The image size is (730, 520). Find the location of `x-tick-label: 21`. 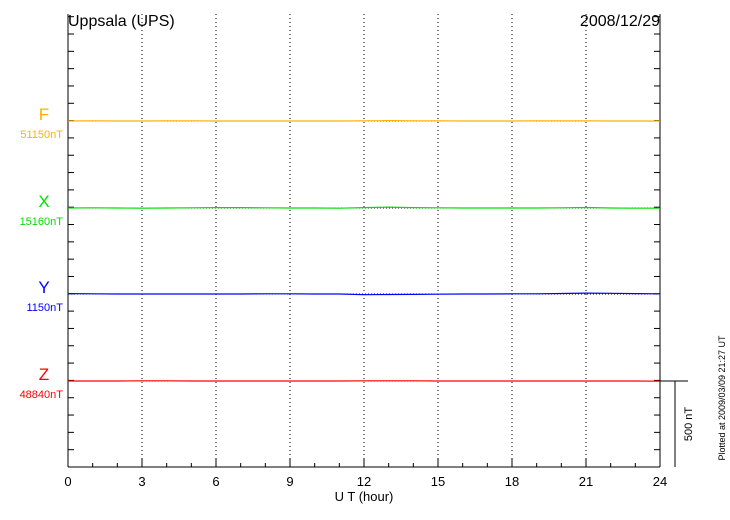

x-tick-label: 21 is located at coordinates (586, 481).